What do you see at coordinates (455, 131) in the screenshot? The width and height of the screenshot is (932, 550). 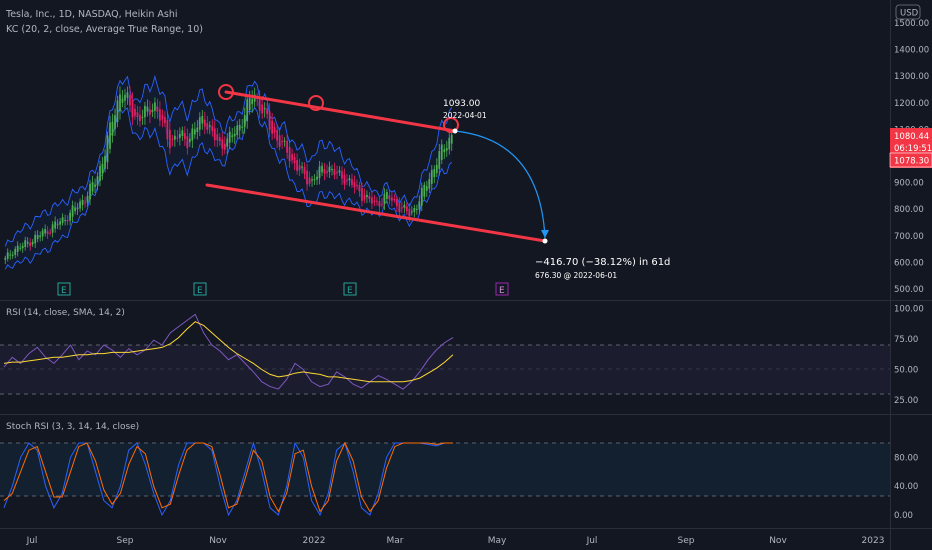 I see `projection-start-point` at bounding box center [455, 131].